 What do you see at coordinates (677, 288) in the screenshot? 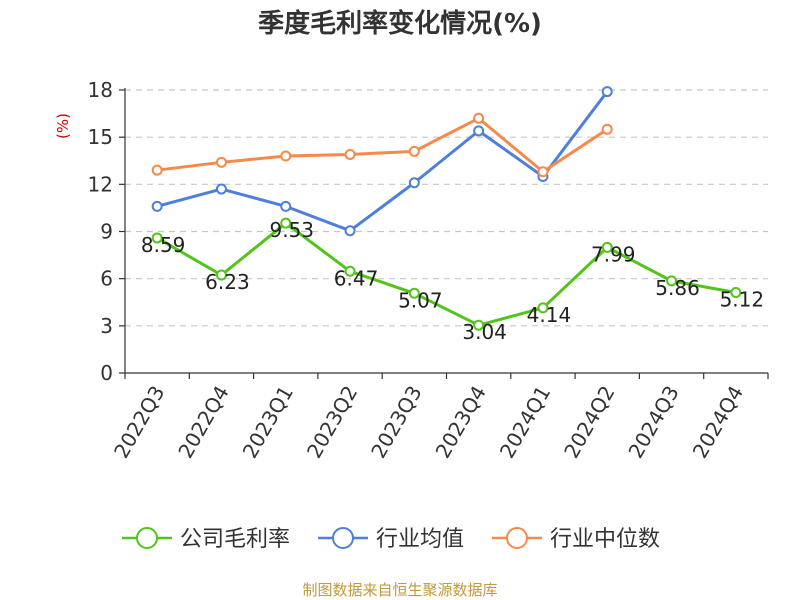
I see `data-label: 5.86` at bounding box center [677, 288].